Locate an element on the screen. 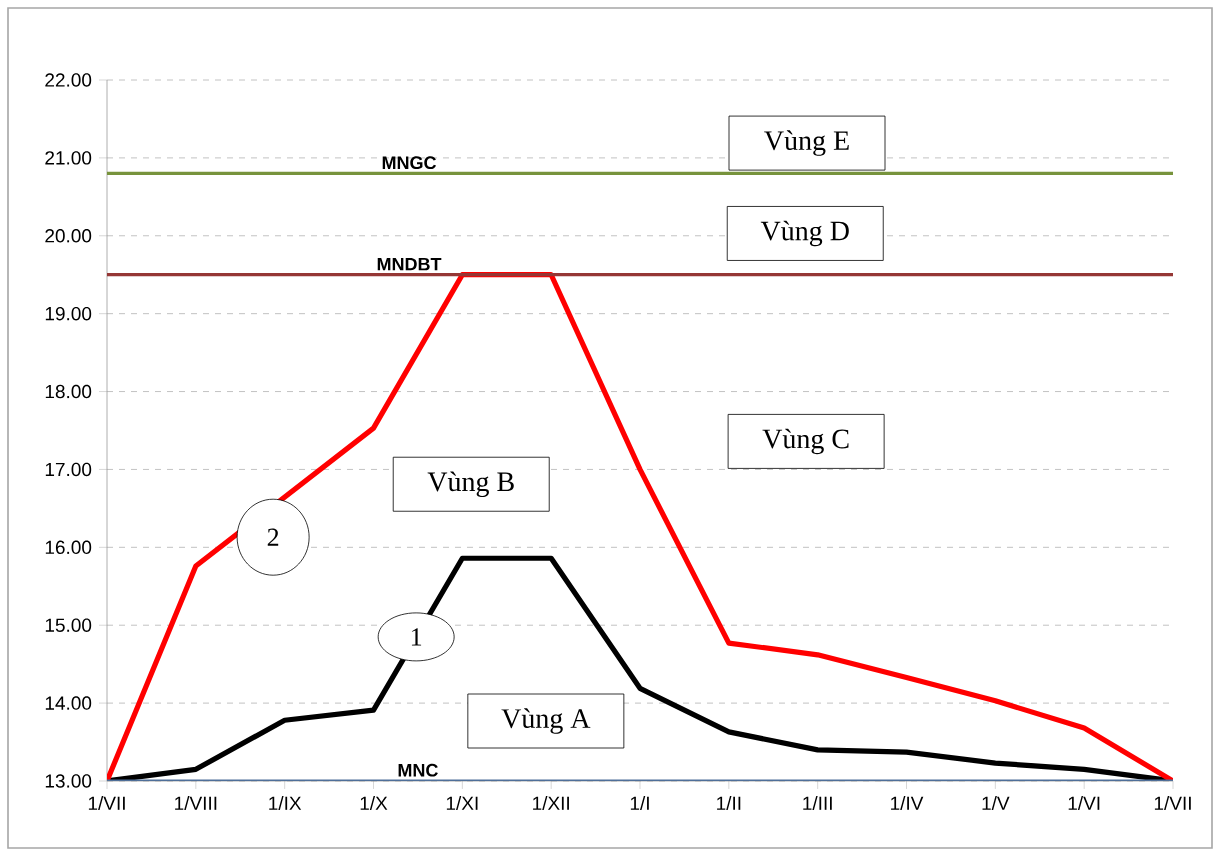 This screenshot has height=850, width=1221. y-tick-label: 20.00 is located at coordinates (68, 236).